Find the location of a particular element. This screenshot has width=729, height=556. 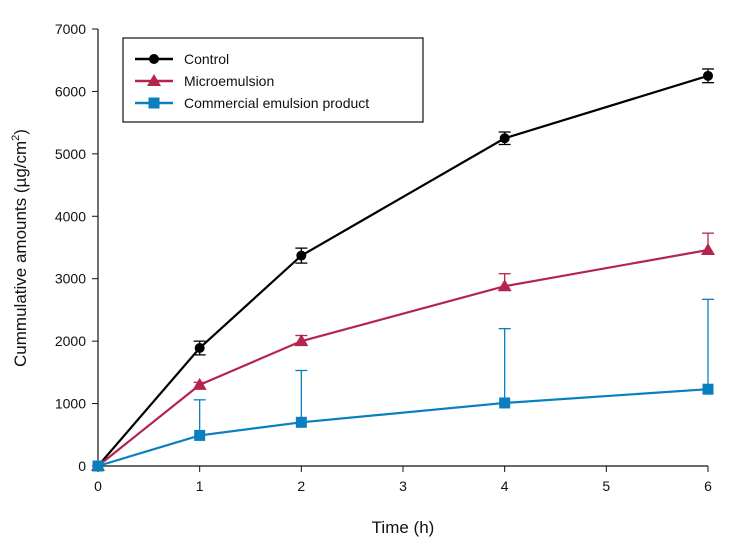

x-tick-label: 5 is located at coordinates (606, 486).